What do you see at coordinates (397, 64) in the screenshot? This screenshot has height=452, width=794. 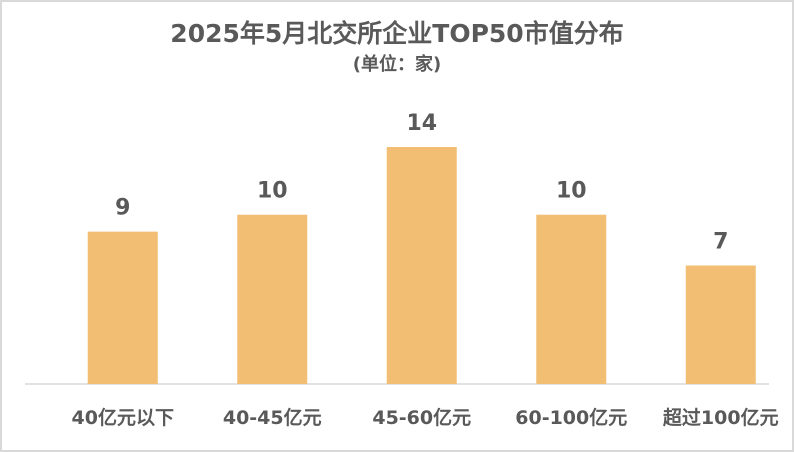 I see `chart-subtitle: (单位：家)` at bounding box center [397, 64].